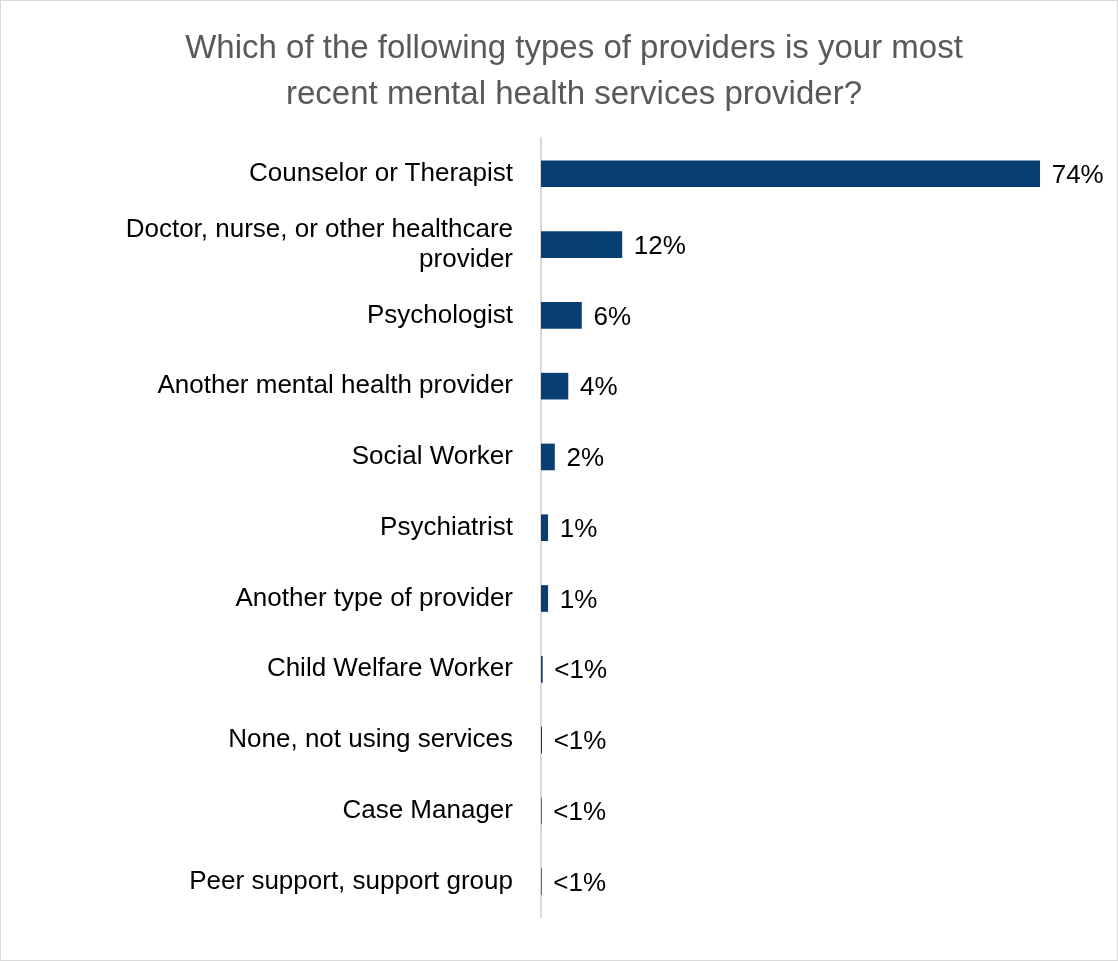 Image resolution: width=1118 pixels, height=961 pixels. What do you see at coordinates (447, 525) in the screenshot?
I see `y-tick-label: Psychiatrist` at bounding box center [447, 525].